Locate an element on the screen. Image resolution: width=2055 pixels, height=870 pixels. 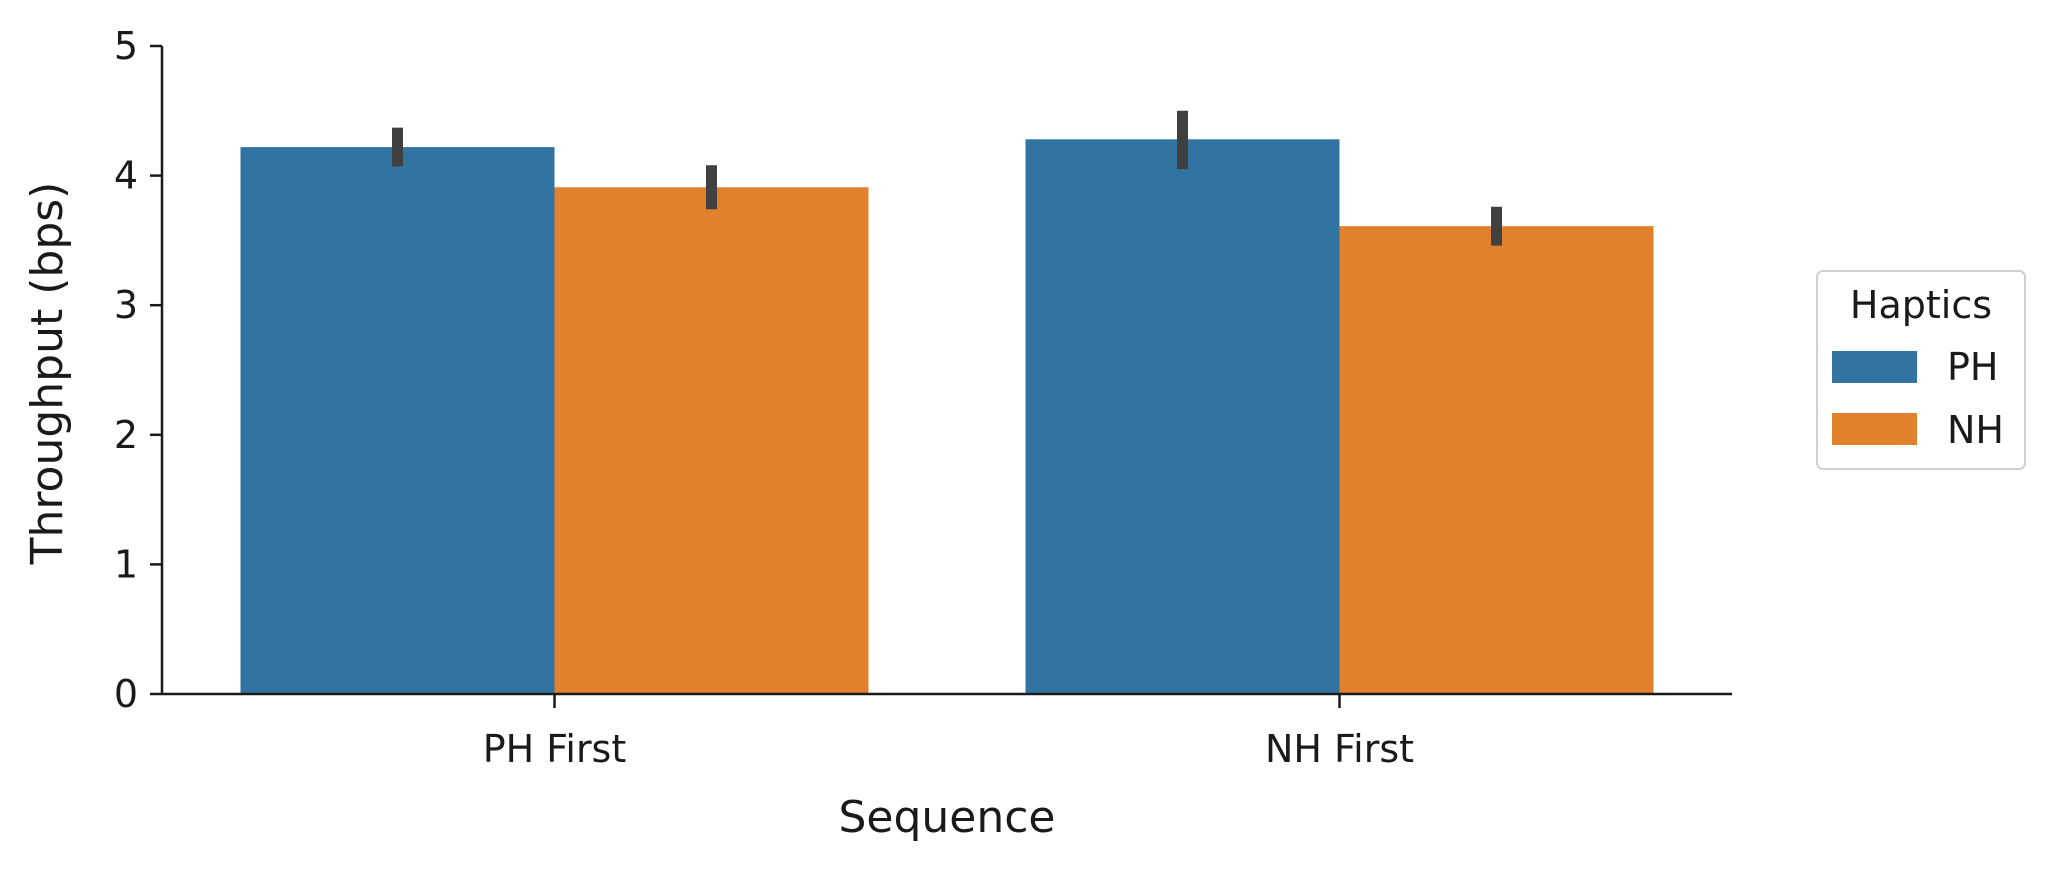
y-axis-title: Throughput (bps) is located at coordinates (47, 374).